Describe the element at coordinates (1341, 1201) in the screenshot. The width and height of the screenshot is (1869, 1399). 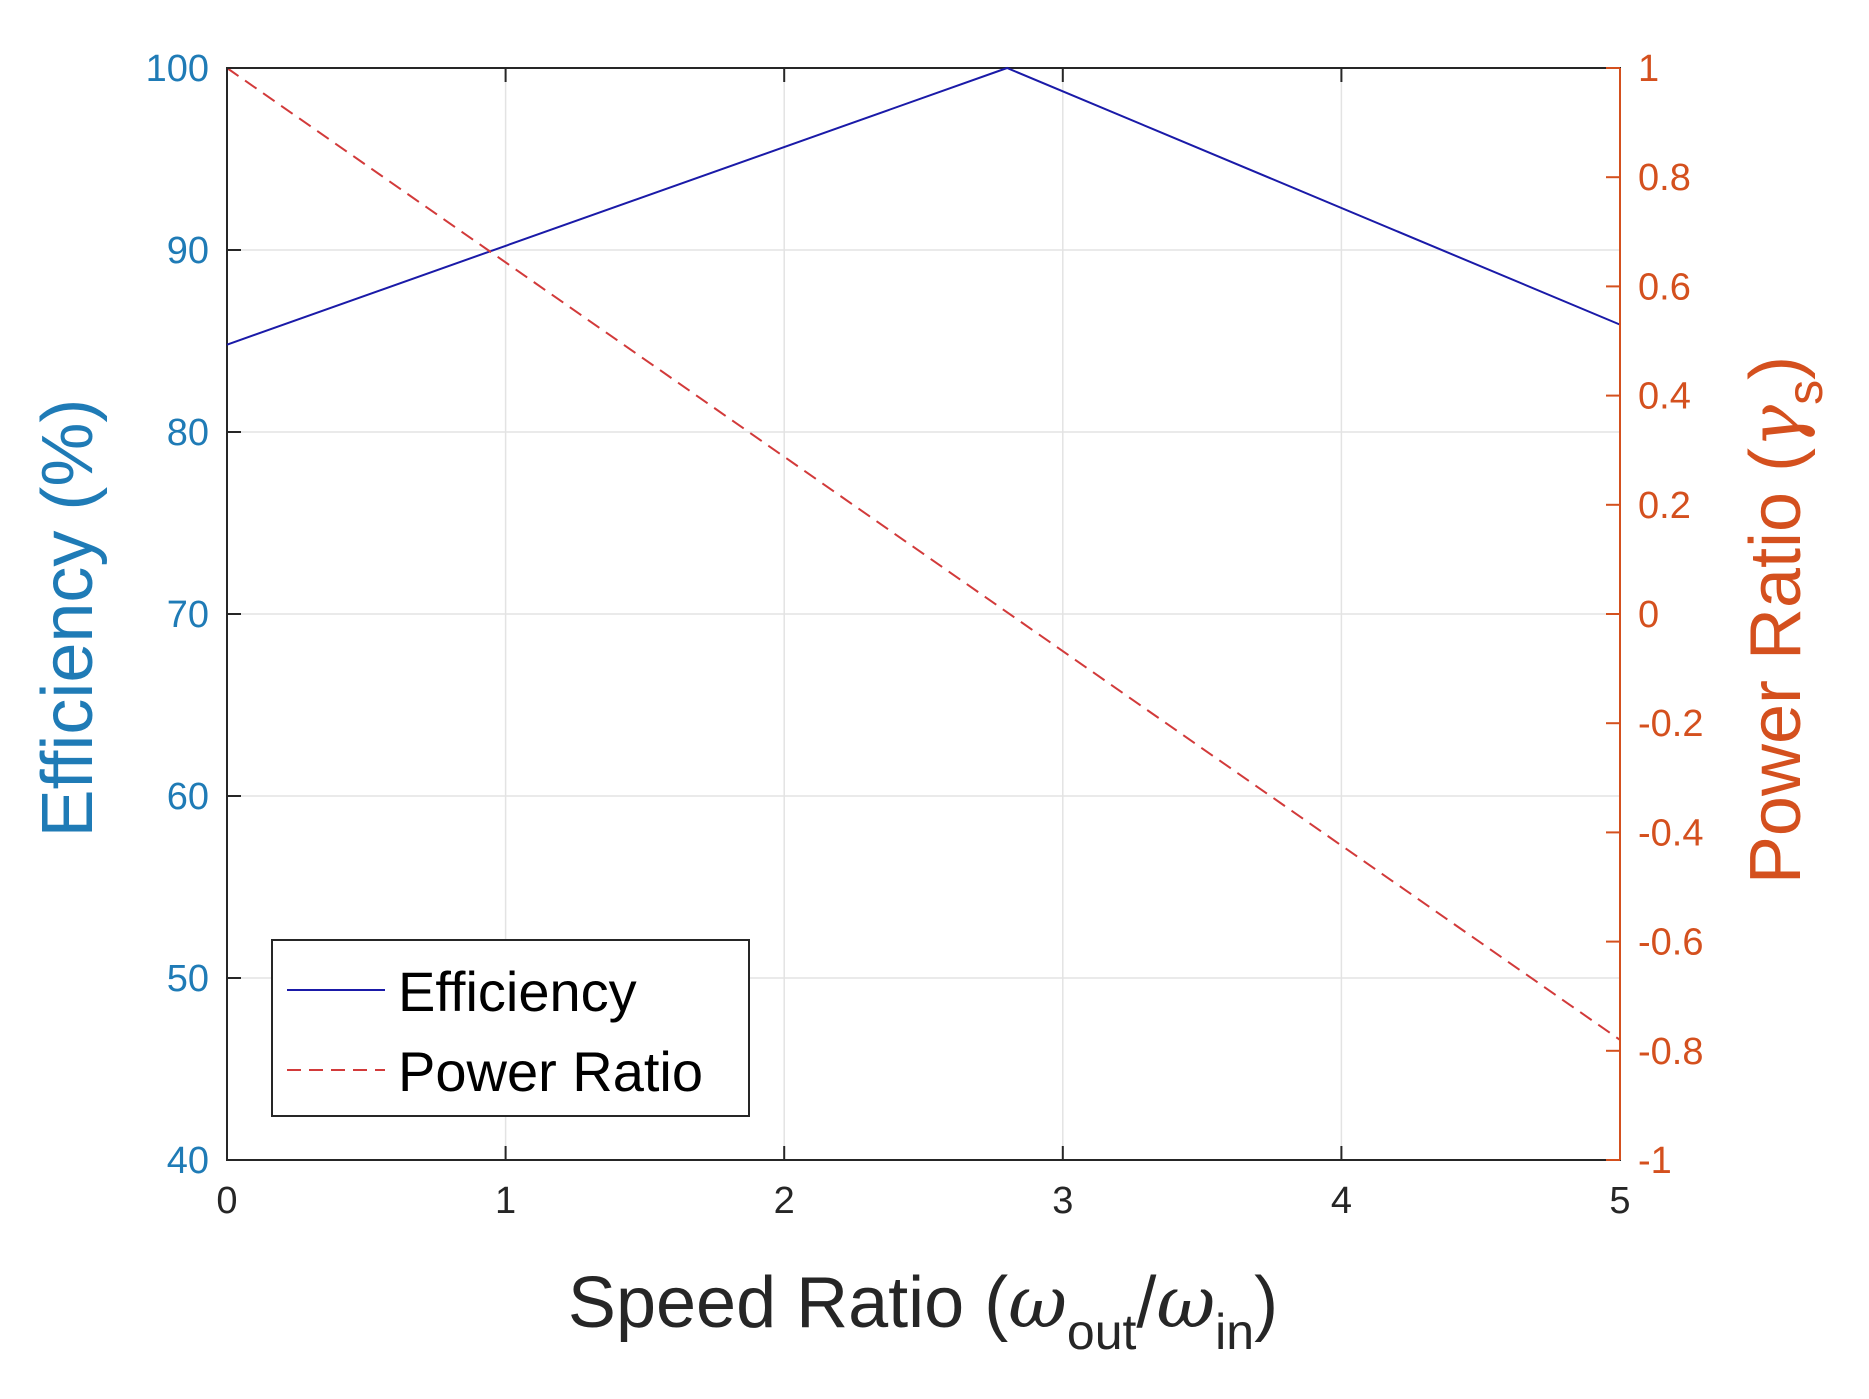
I see `x-tick-label: 4` at that location.